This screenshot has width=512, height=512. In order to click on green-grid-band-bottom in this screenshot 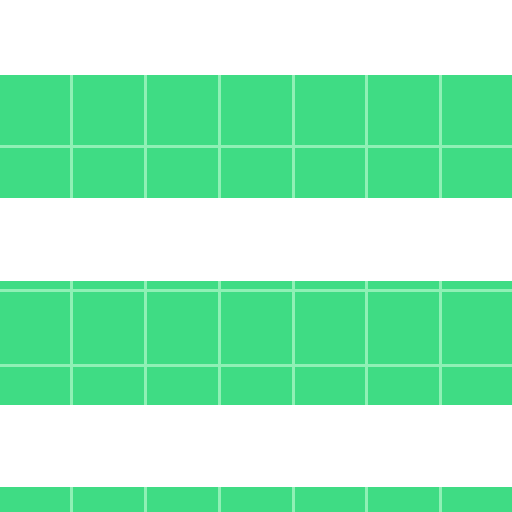, I will do `click(256, 499)`.